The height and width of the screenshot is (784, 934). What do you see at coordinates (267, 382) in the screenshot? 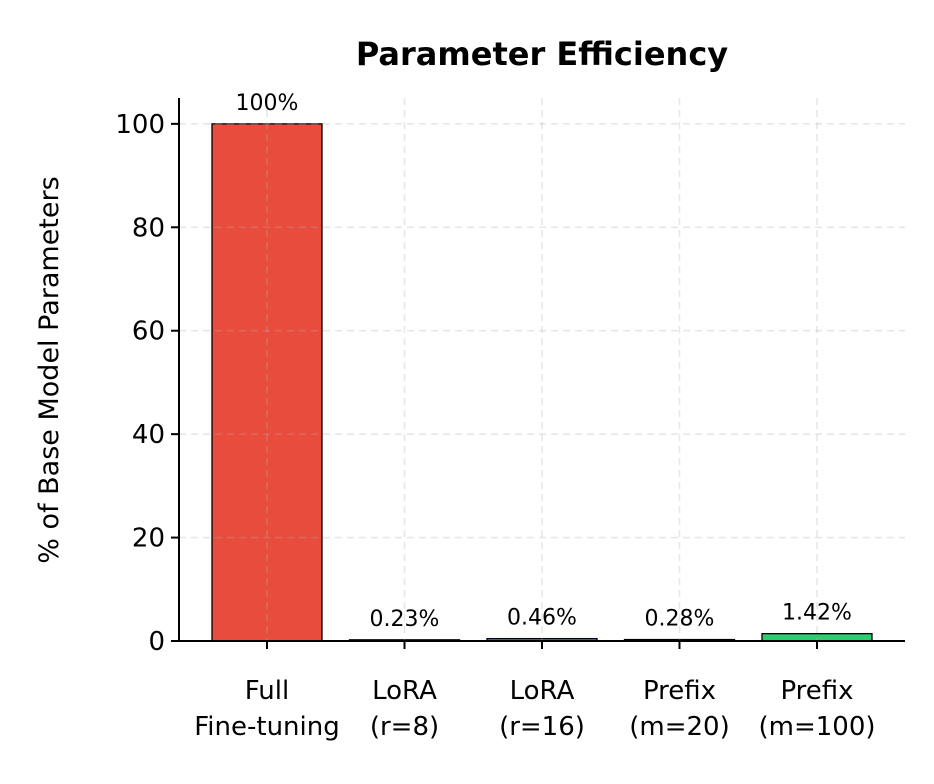
I see `bar` at bounding box center [267, 382].